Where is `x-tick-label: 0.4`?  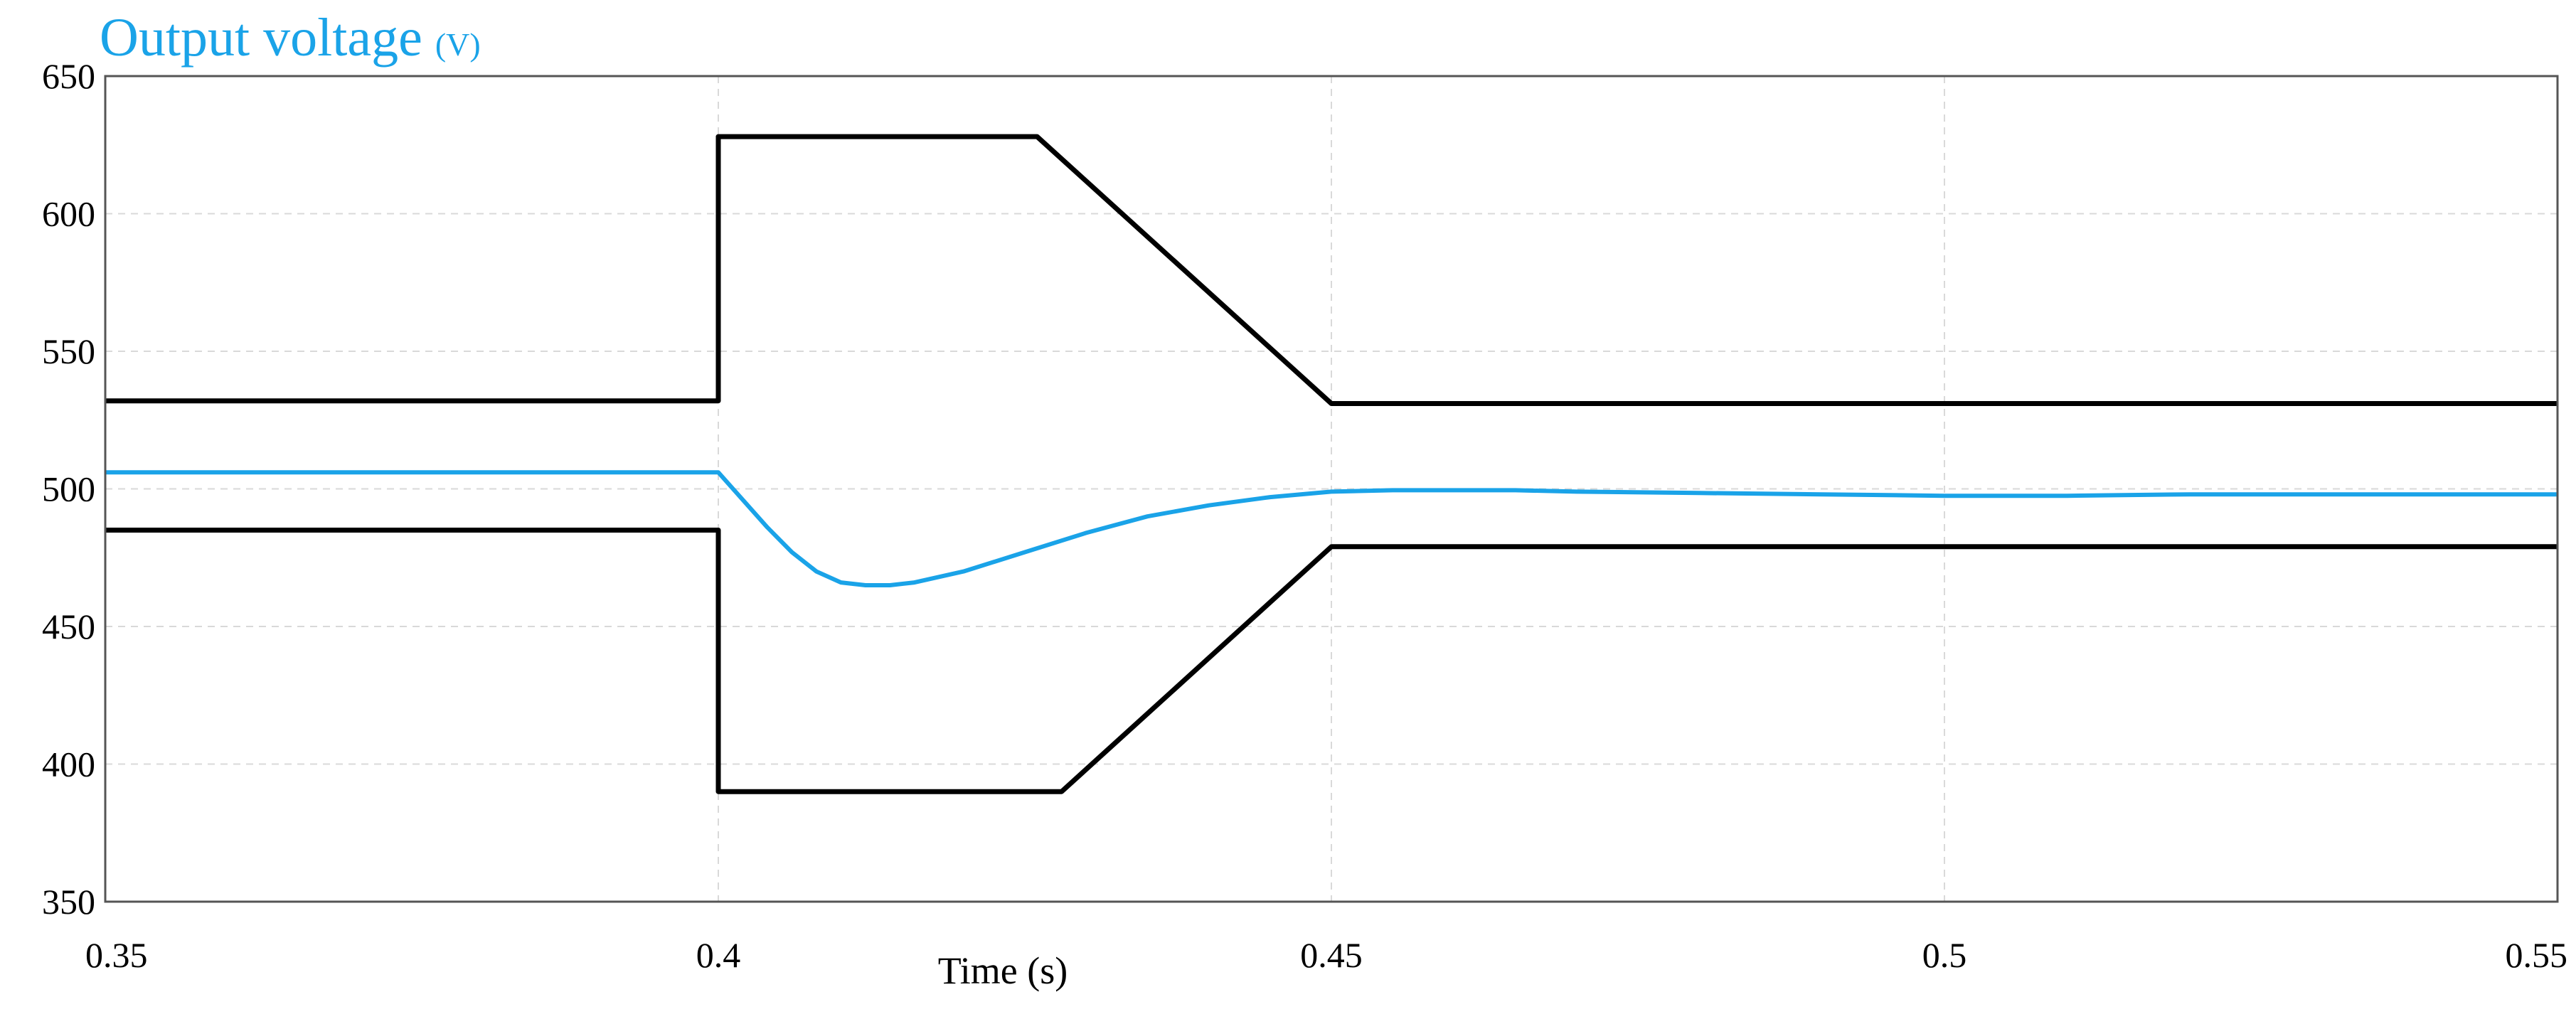 x-tick-label: 0.4 is located at coordinates (718, 955).